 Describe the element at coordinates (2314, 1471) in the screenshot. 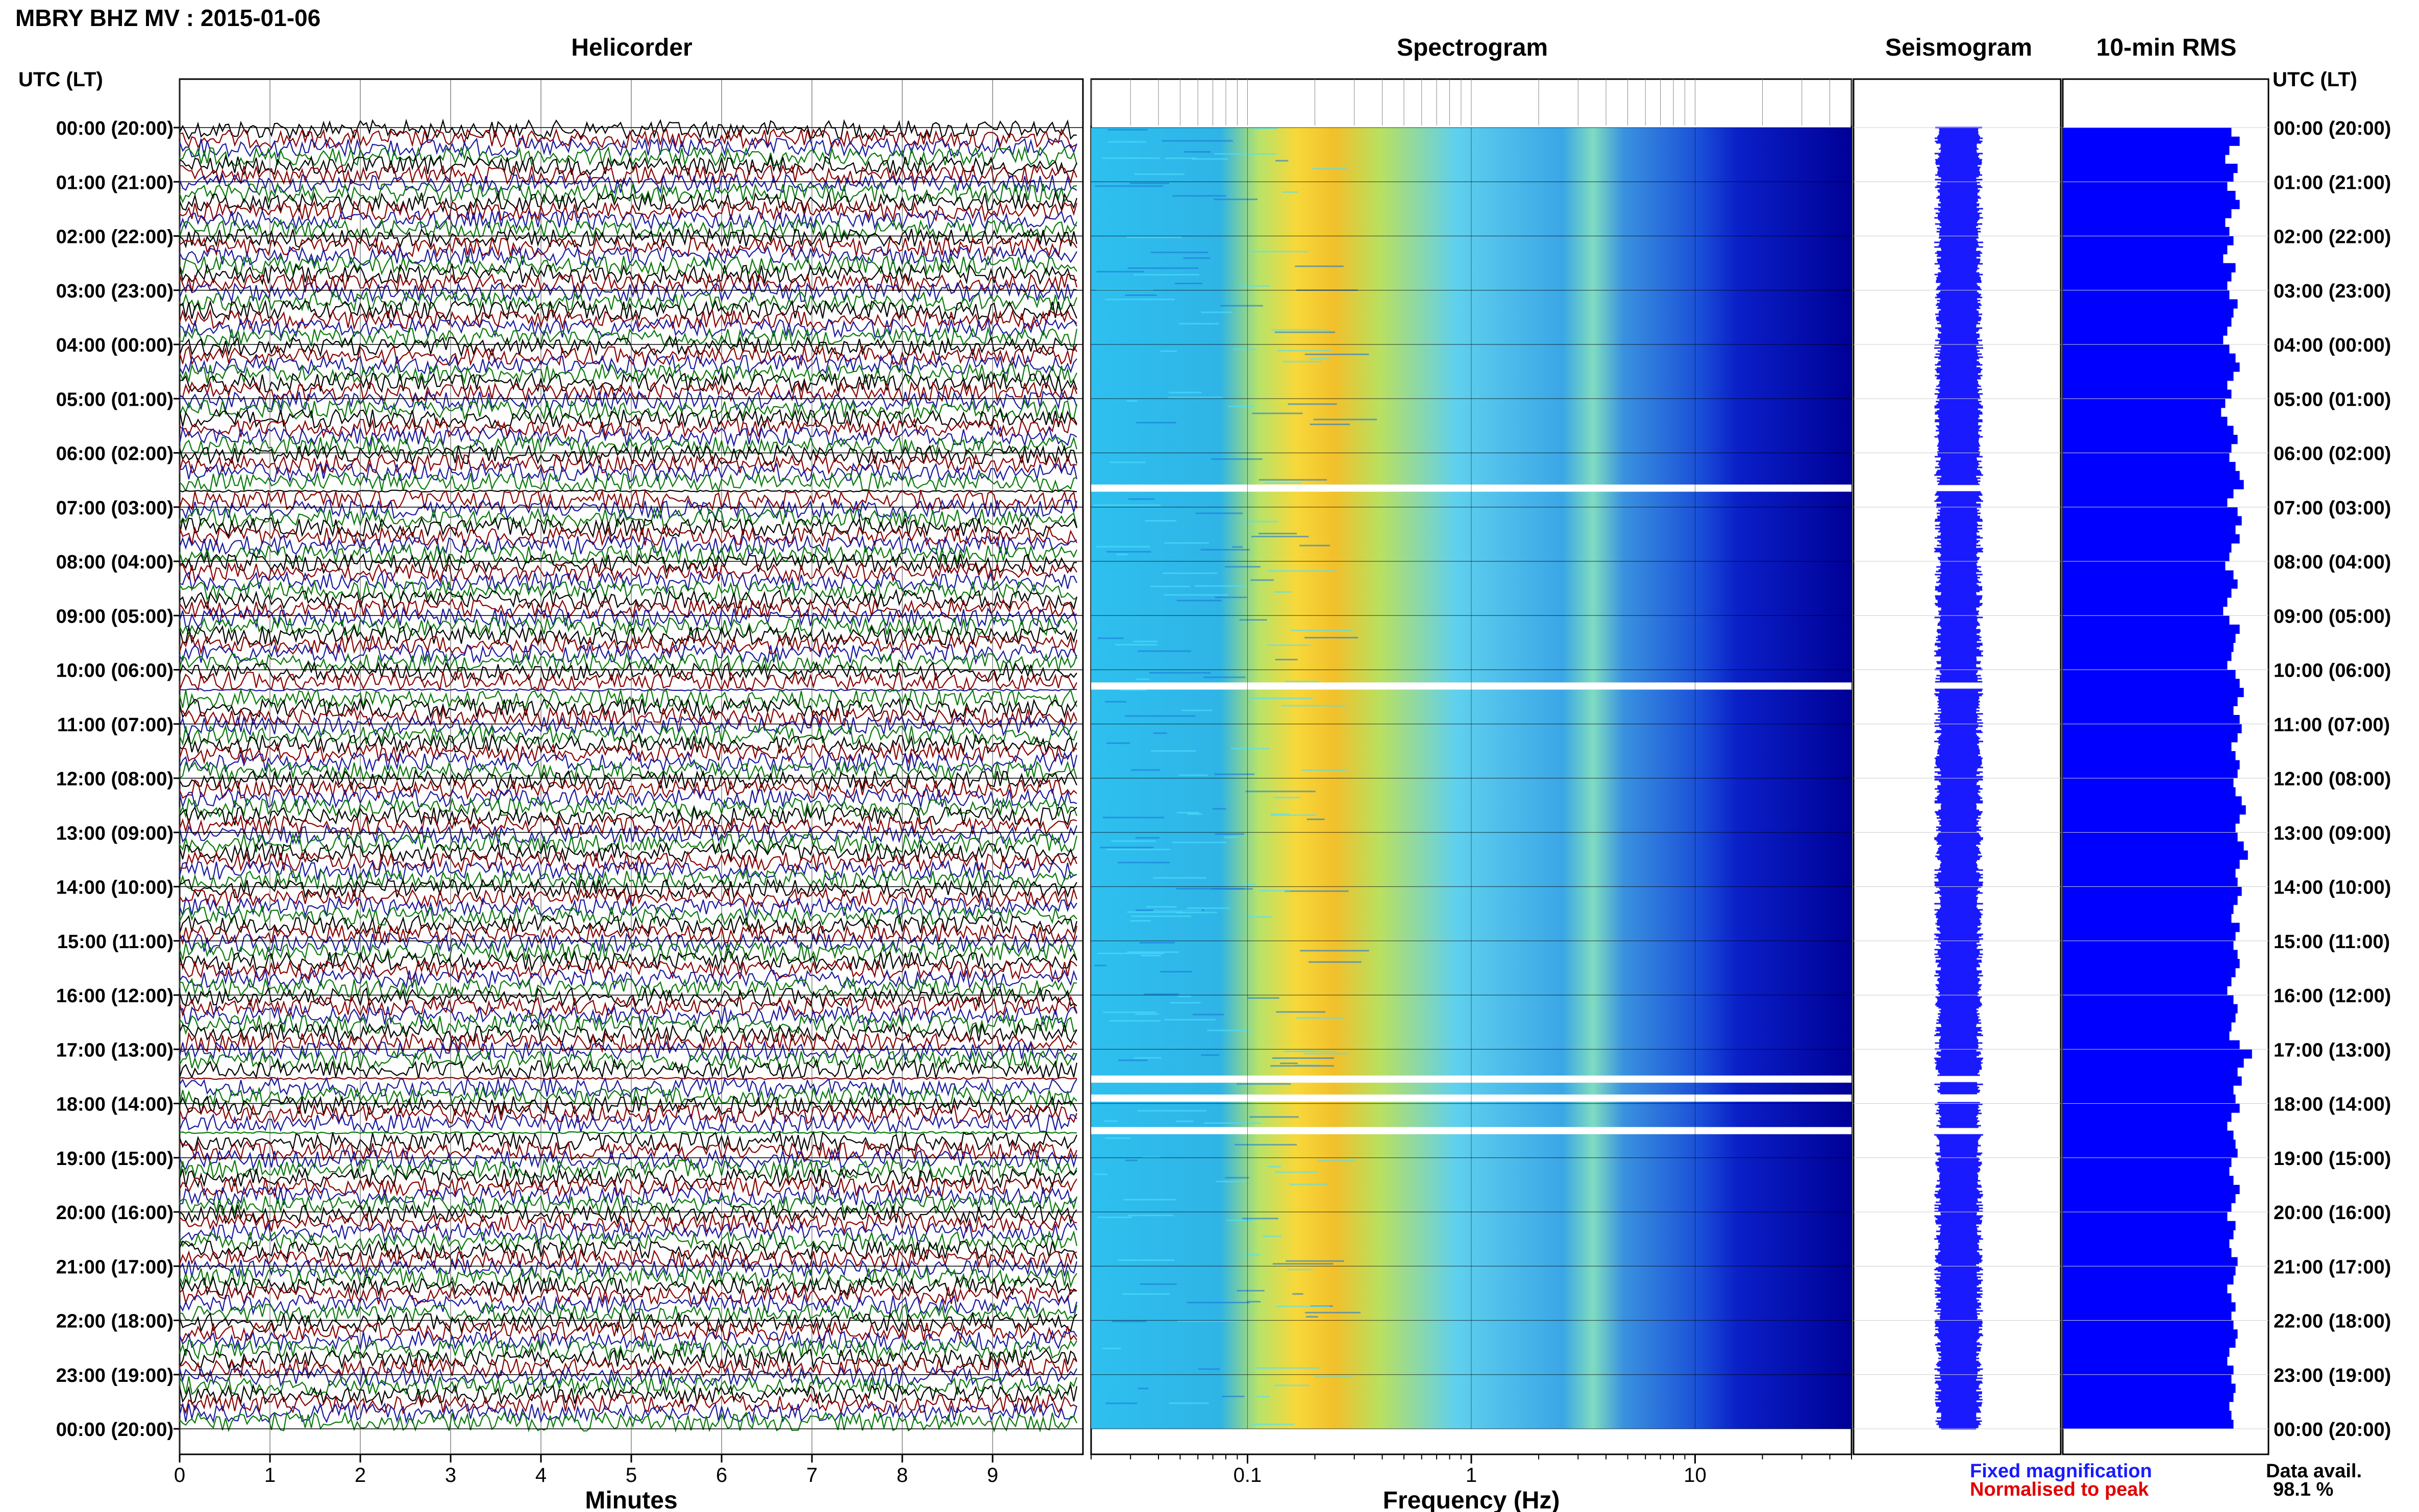

I see `data-availability-label: Data avail.` at that location.